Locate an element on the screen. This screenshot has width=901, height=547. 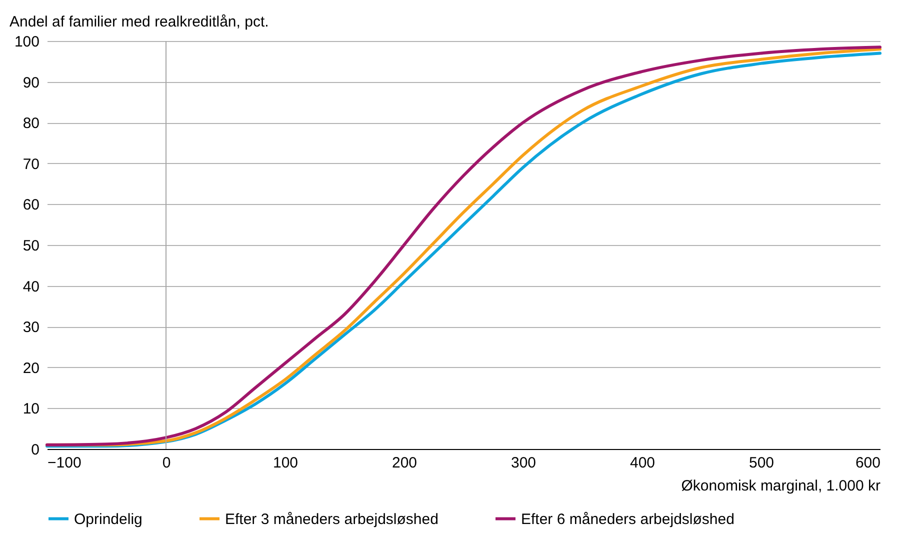
y-tick-label: 20 is located at coordinates (31, 368).